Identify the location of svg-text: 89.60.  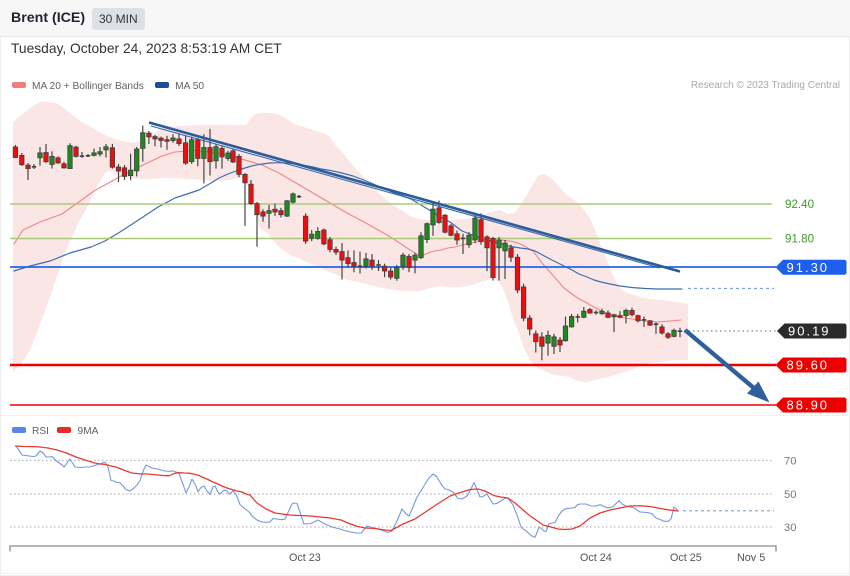
(808, 365).